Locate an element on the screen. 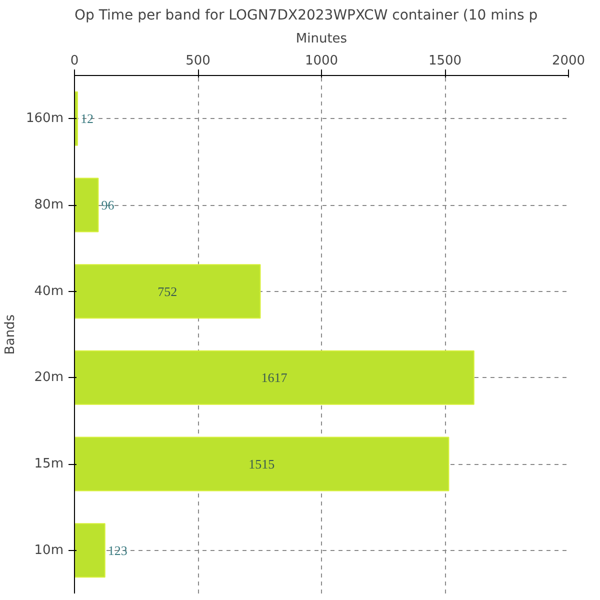 The image size is (600, 600). y-tick-label: 10m is located at coordinates (49, 550).